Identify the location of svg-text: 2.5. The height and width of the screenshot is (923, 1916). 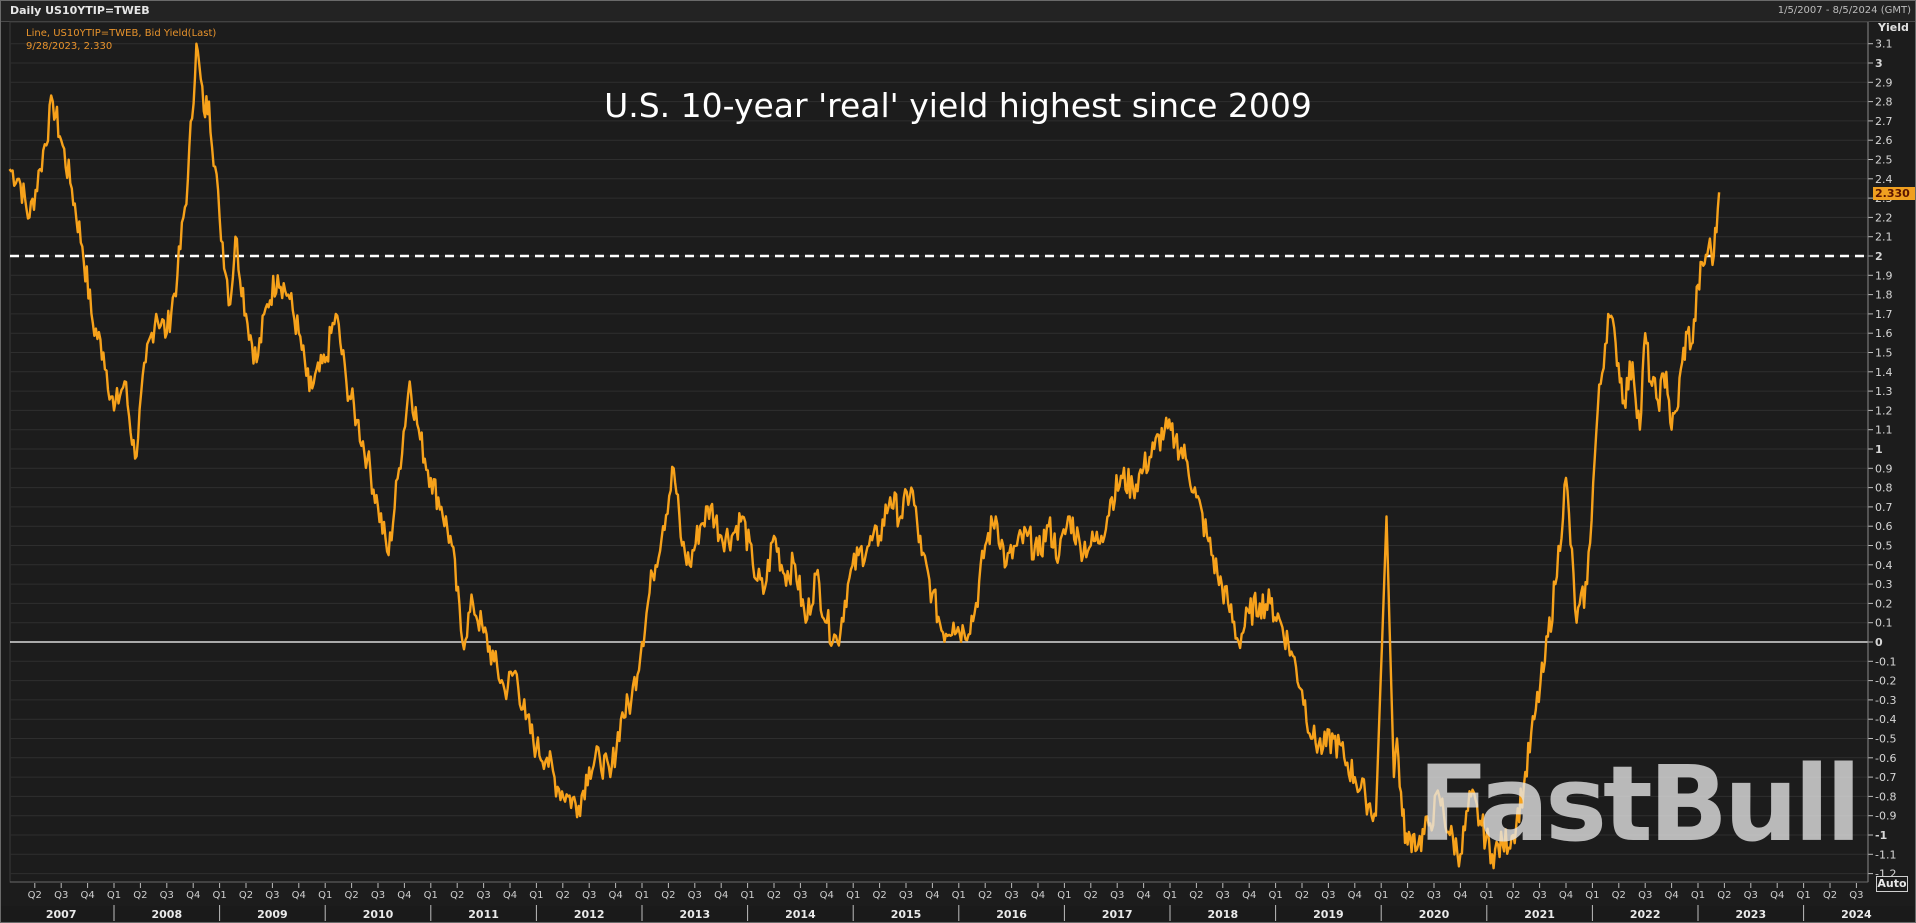
(1884, 160).